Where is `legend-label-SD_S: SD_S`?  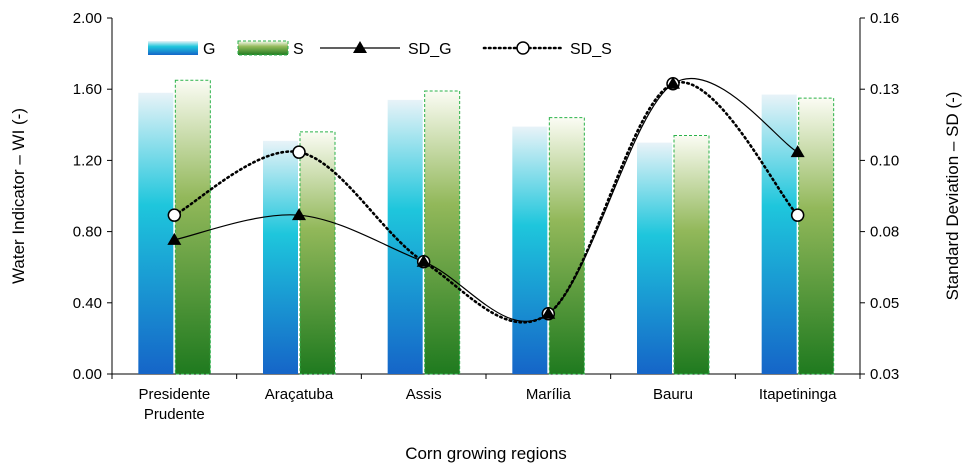 legend-label-SD_S: SD_S is located at coordinates (591, 49).